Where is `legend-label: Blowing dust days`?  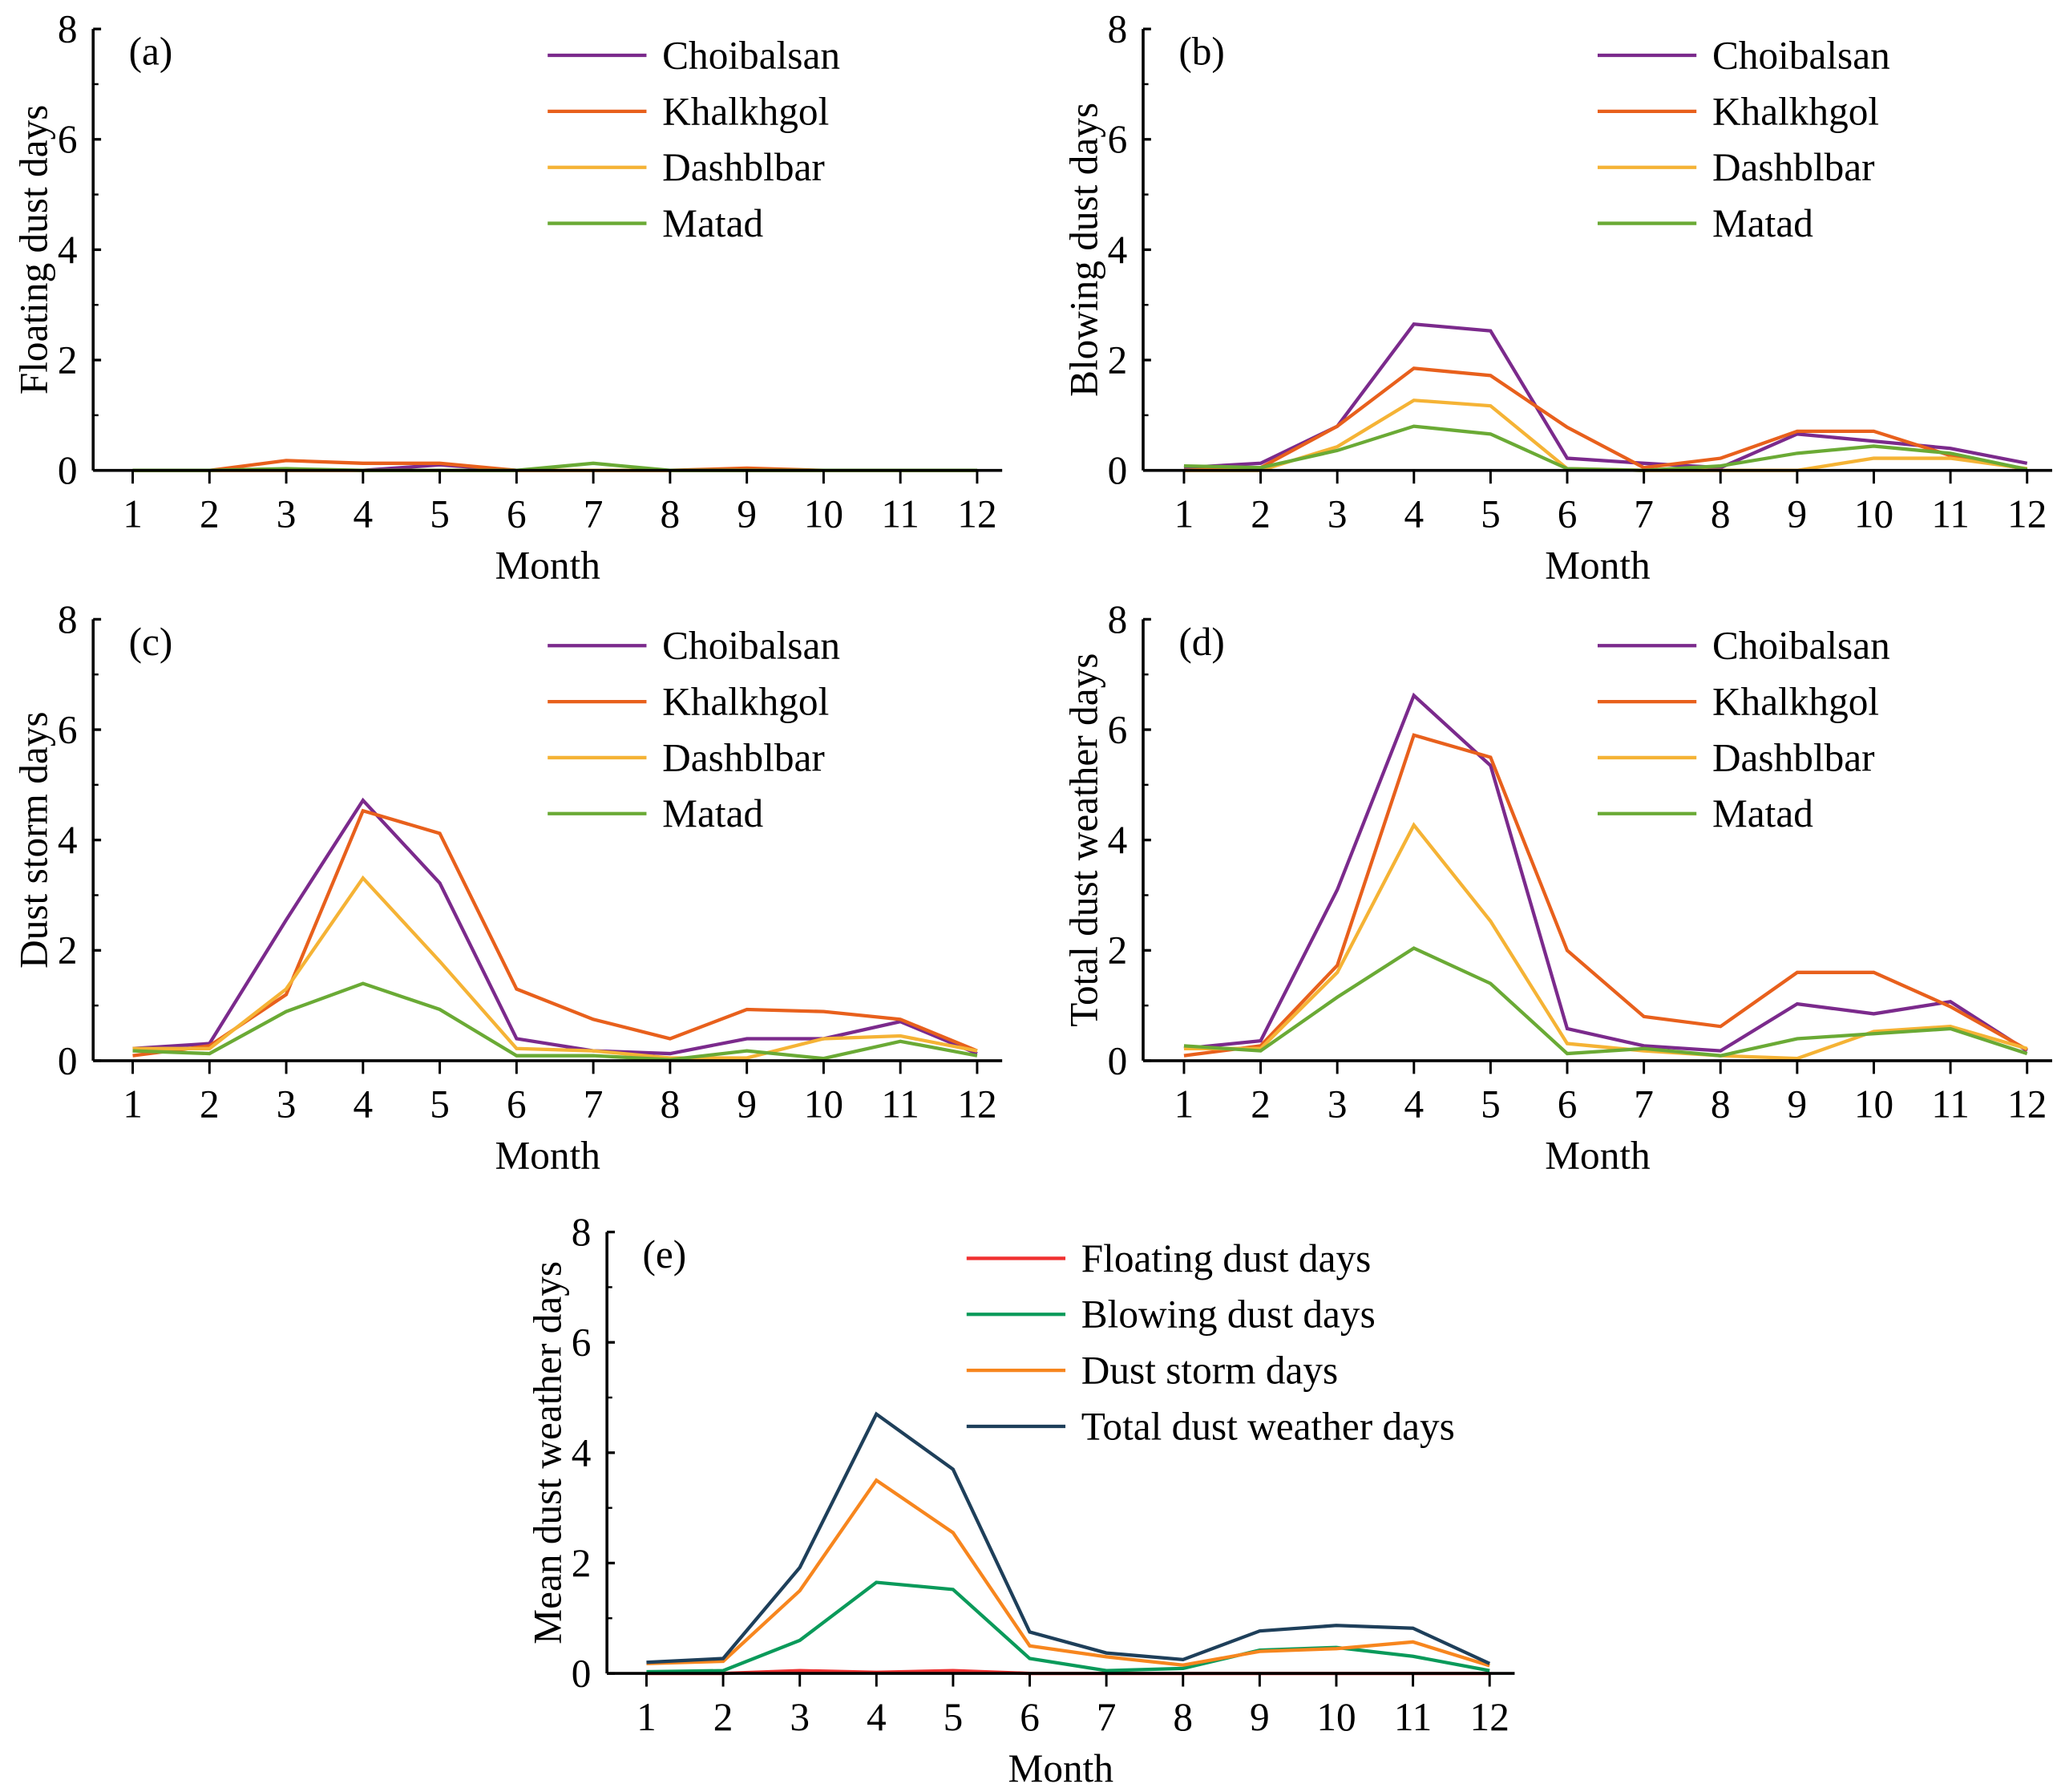
legend-label: Blowing dust days is located at coordinates (1228, 1314).